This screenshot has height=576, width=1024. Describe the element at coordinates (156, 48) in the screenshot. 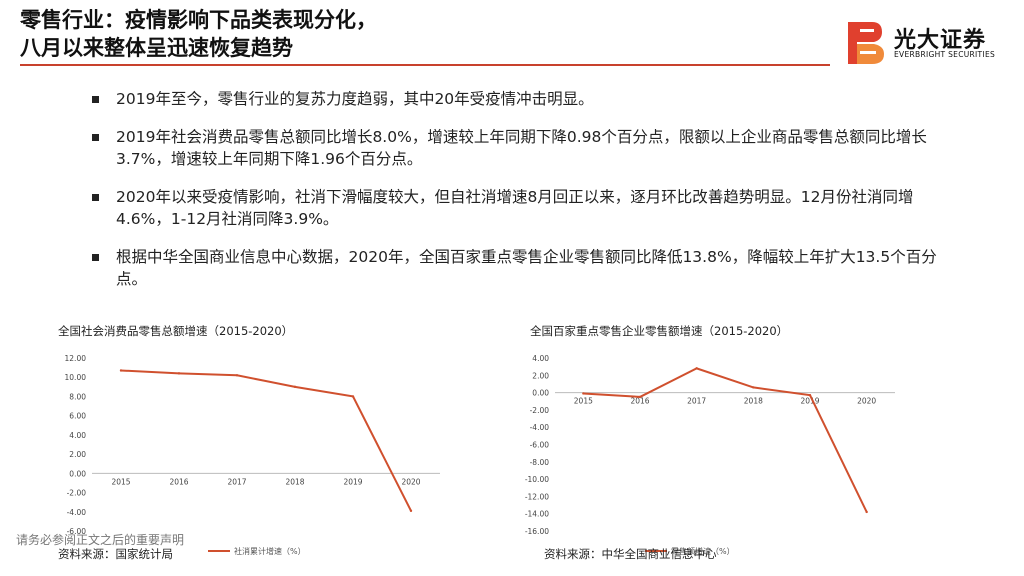

I see `title-line-2: 八月以来整体呈迅速恢复趋势` at that location.